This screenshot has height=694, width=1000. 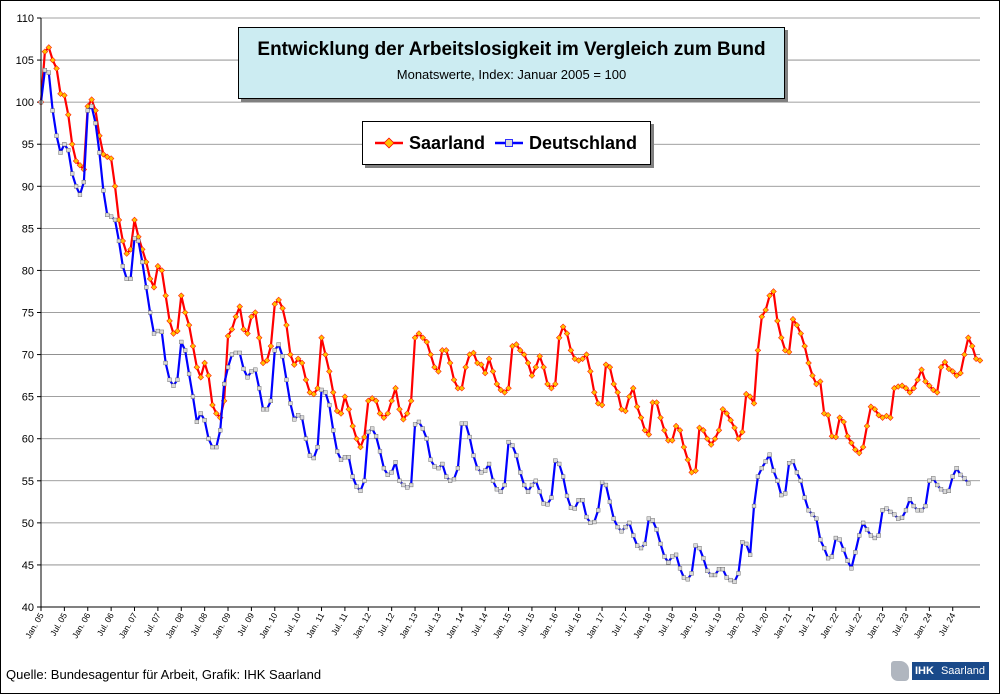 I want to click on x-tick-label: Jan. 24, so click(x=922, y=625).